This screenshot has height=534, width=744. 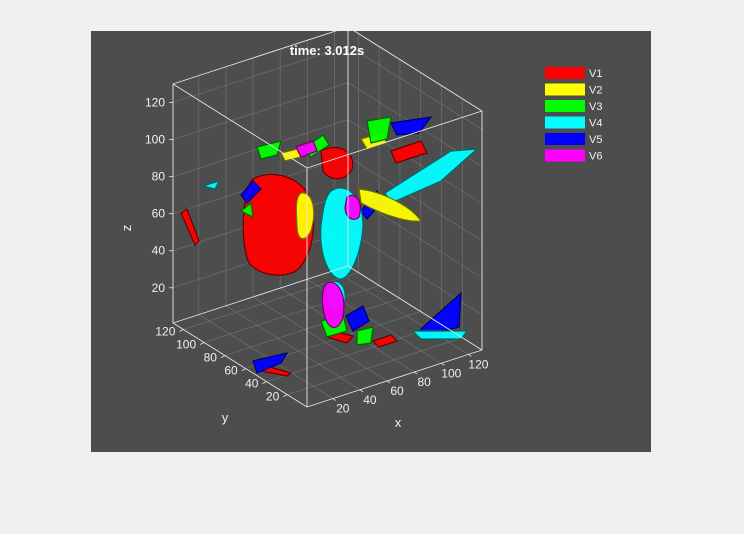 I want to click on z-tick-label: 60, so click(x=159, y=214).